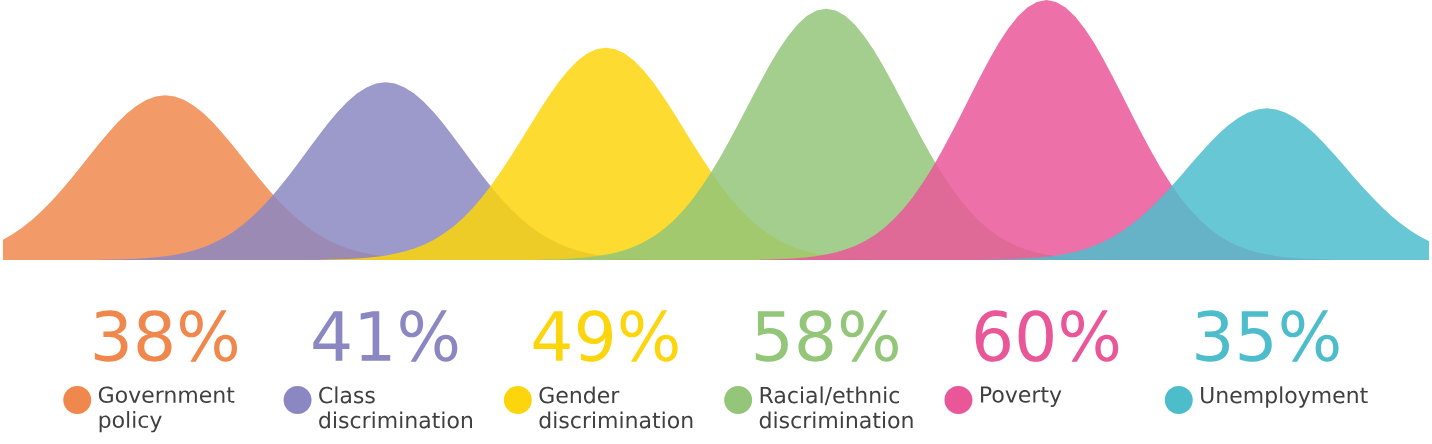 The image size is (1432, 444). Describe the element at coordinates (396, 407) in the screenshot. I see `category-label: Class discrimination` at that location.